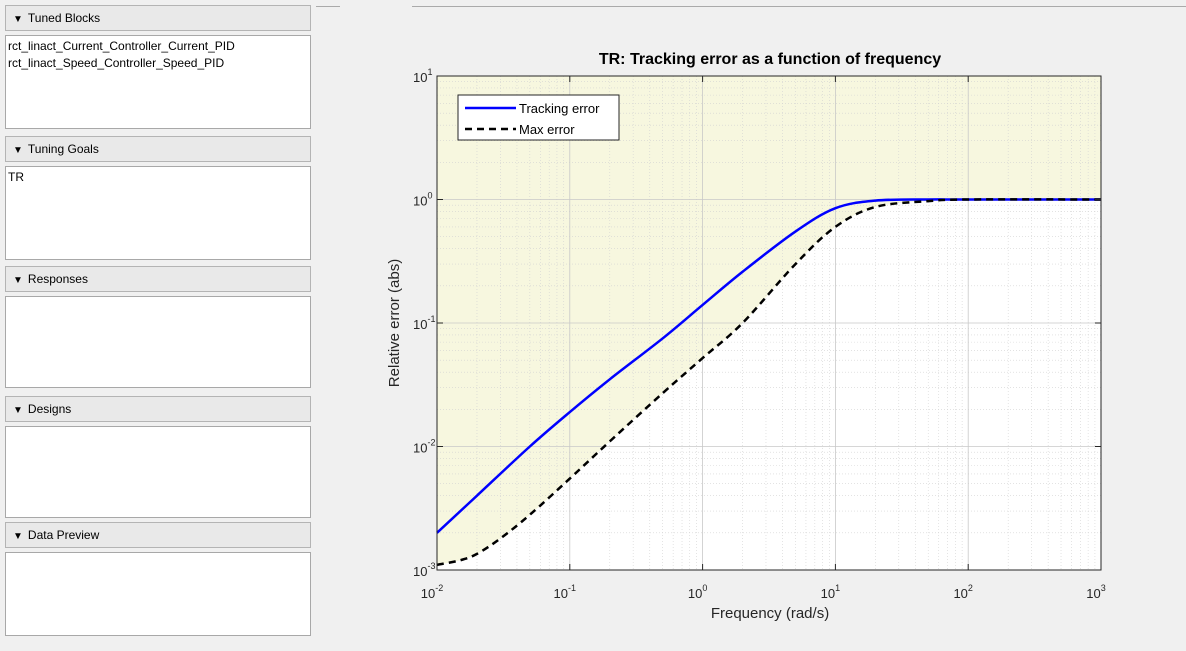  Describe the element at coordinates (432, 592) in the screenshot. I see `x-tick-label: 10⁻²` at that location.